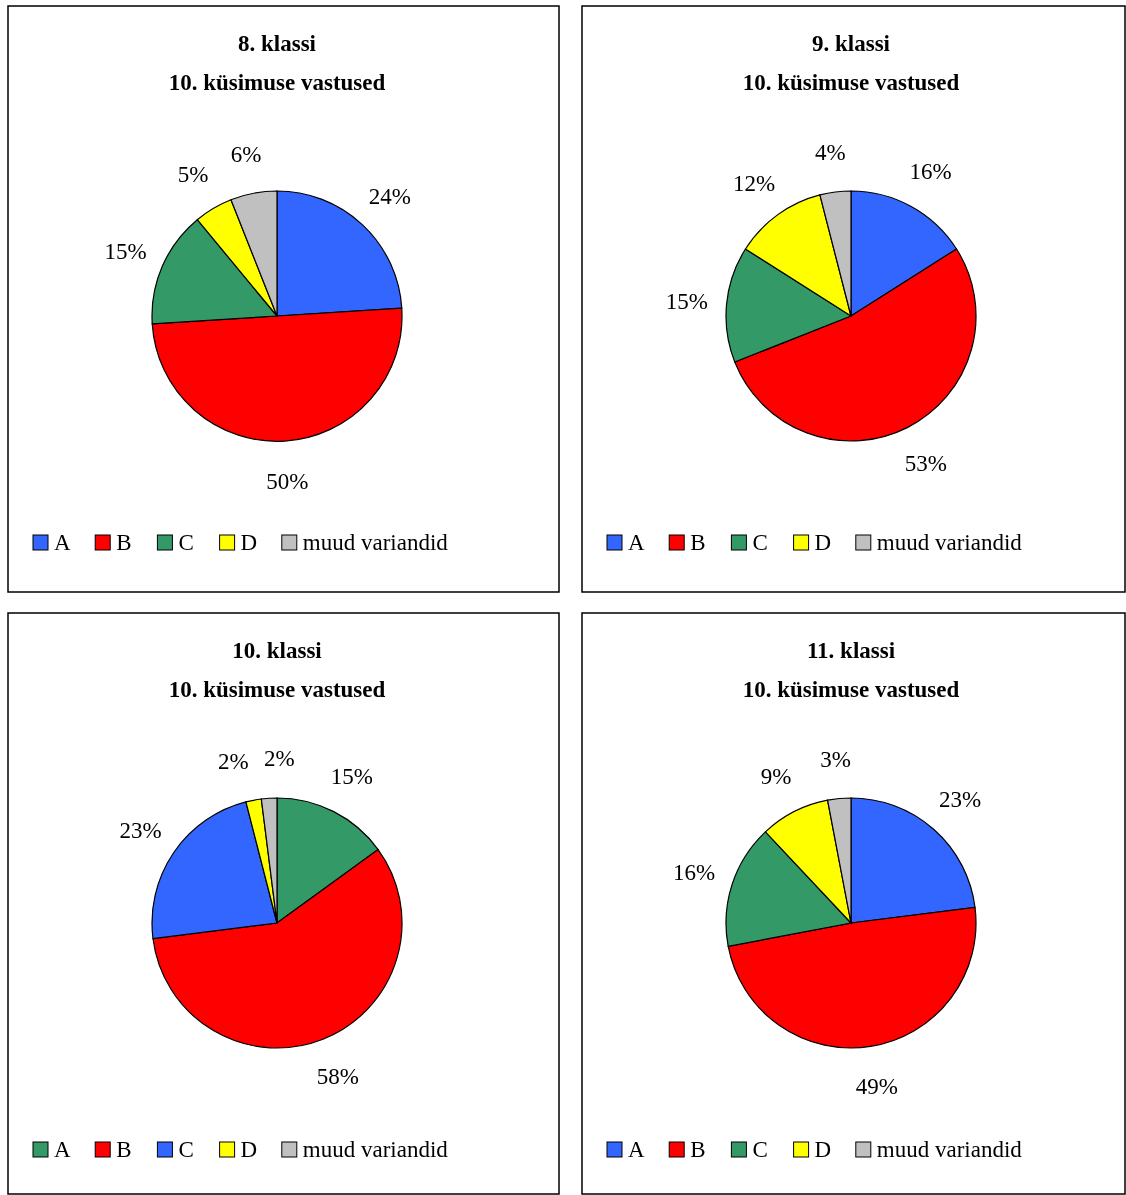 Image resolution: width=1126 pixels, height=1195 pixels. What do you see at coordinates (246, 154) in the screenshot?
I see `data-label: 6%` at bounding box center [246, 154].